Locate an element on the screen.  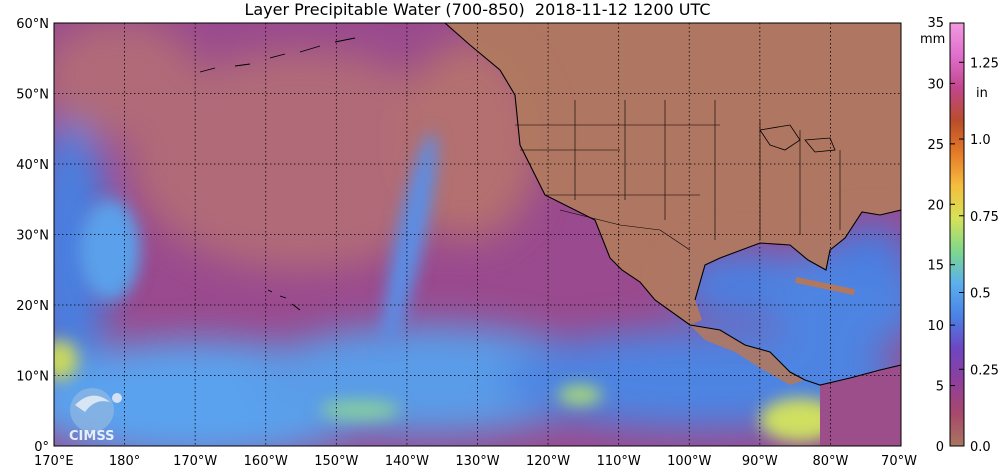
colorbar-mm-tick: 10 is located at coordinates (935, 326).